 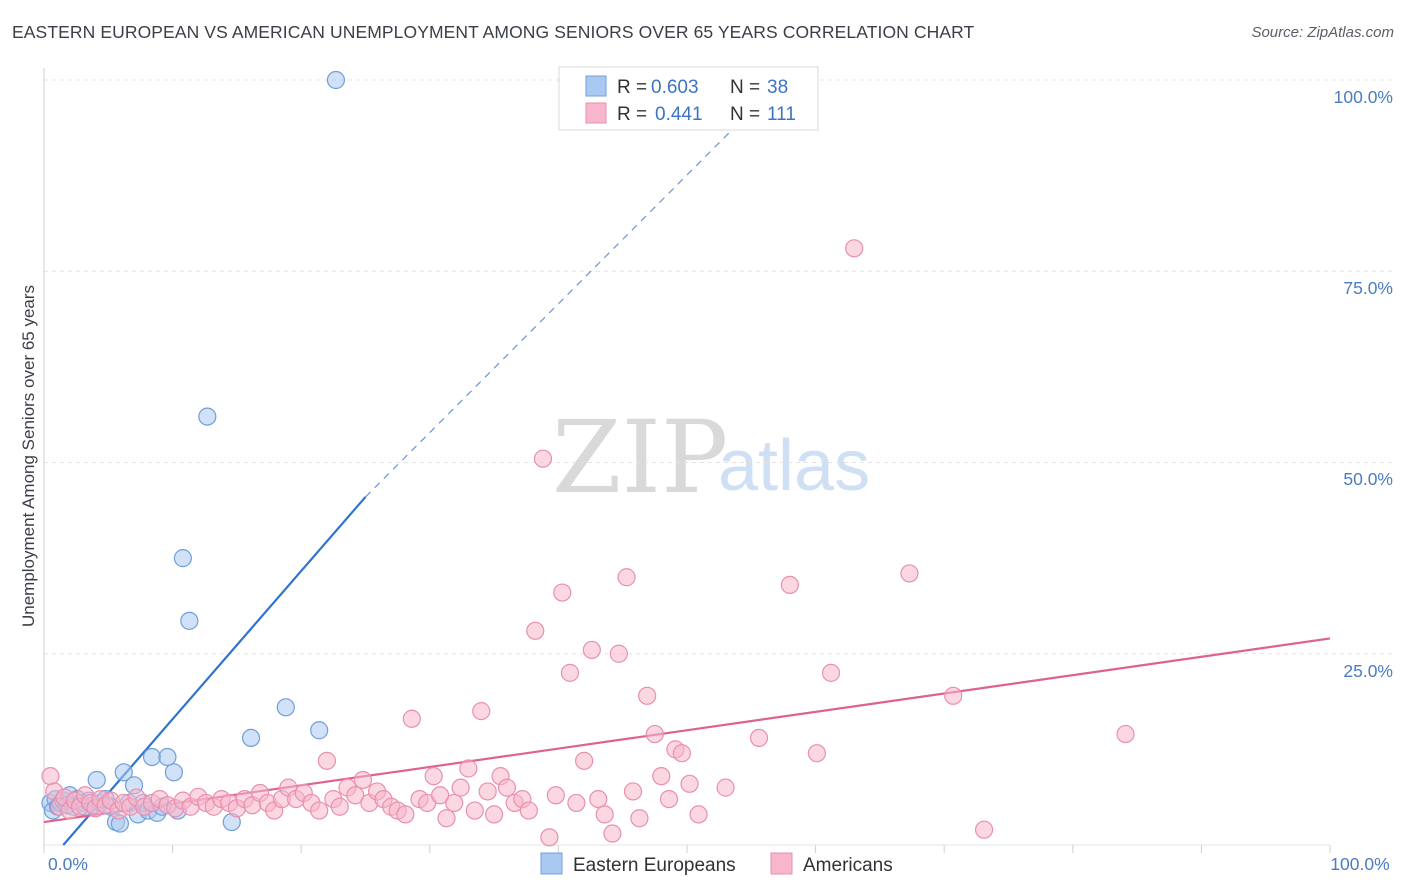 I want to click on y-tick-label-100: 100.0%, so click(x=1363, y=97).